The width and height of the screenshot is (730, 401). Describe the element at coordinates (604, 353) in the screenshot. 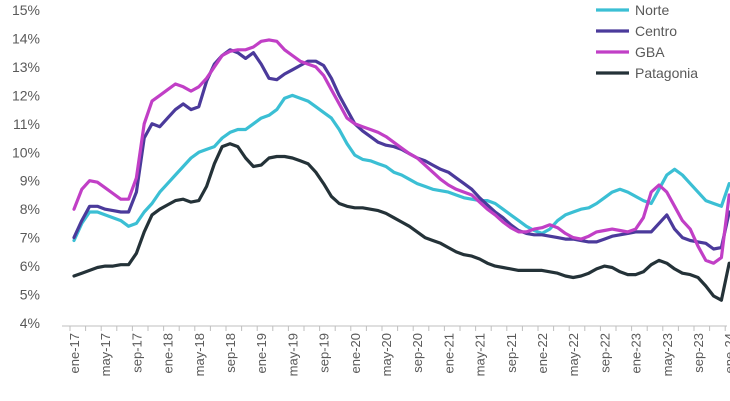

I see `x-tick-label: sep-22` at that location.